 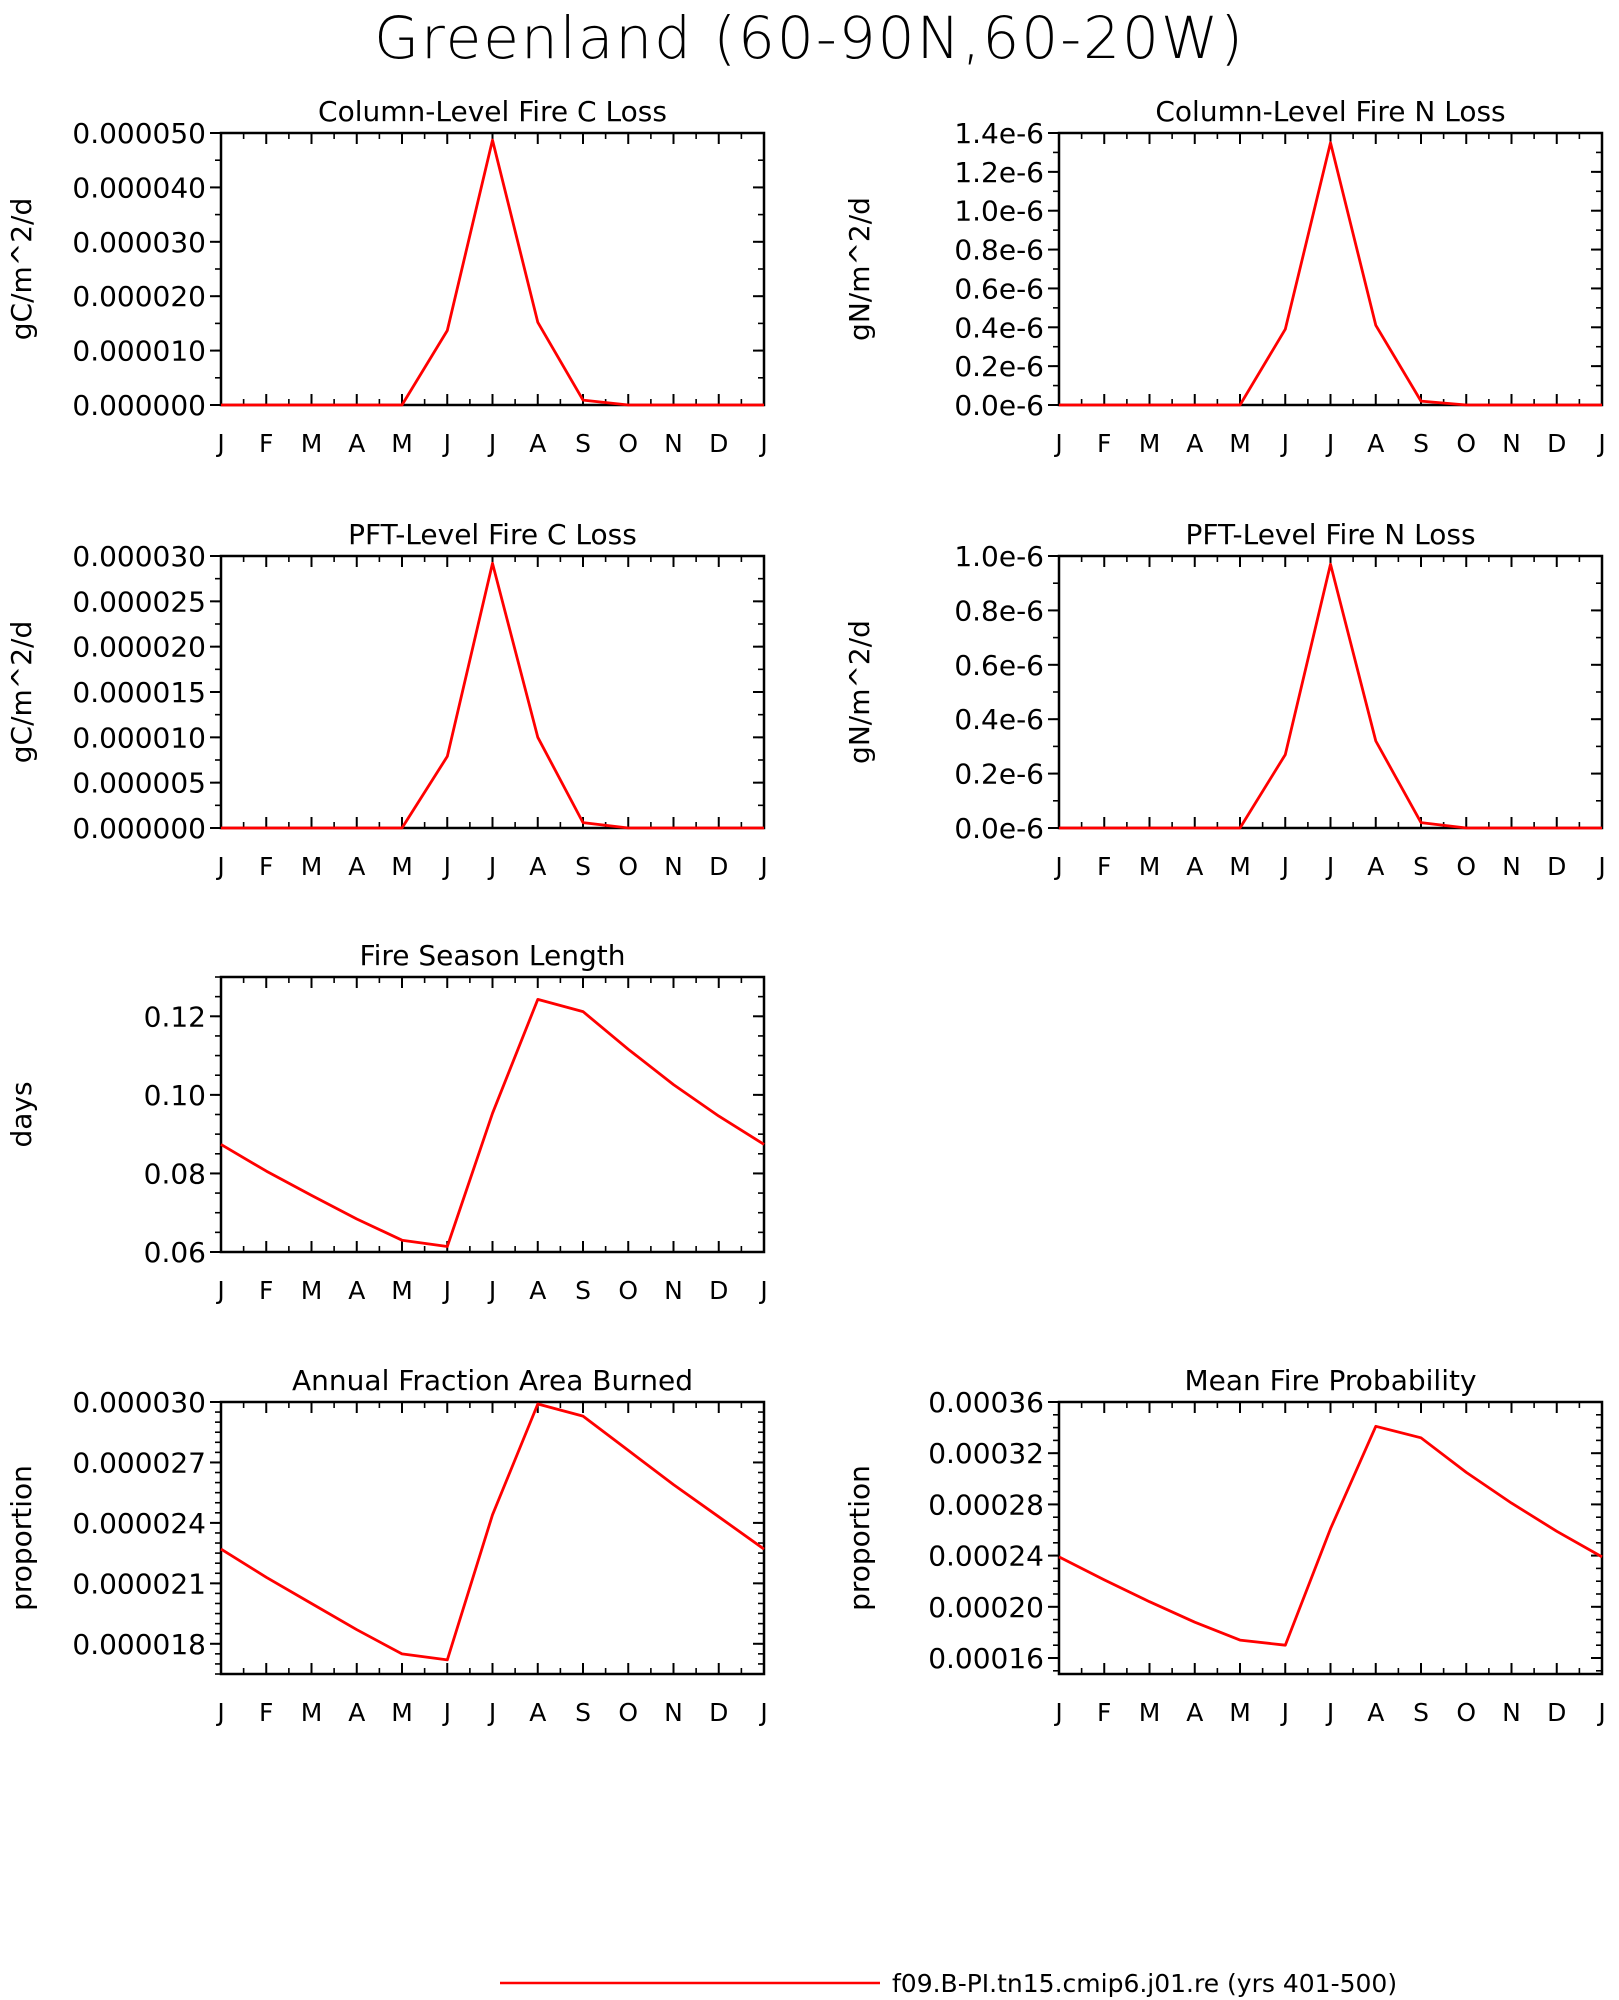 What do you see at coordinates (1330, 1380) in the screenshot?
I see `chart-title: Mean Fire Probability` at bounding box center [1330, 1380].